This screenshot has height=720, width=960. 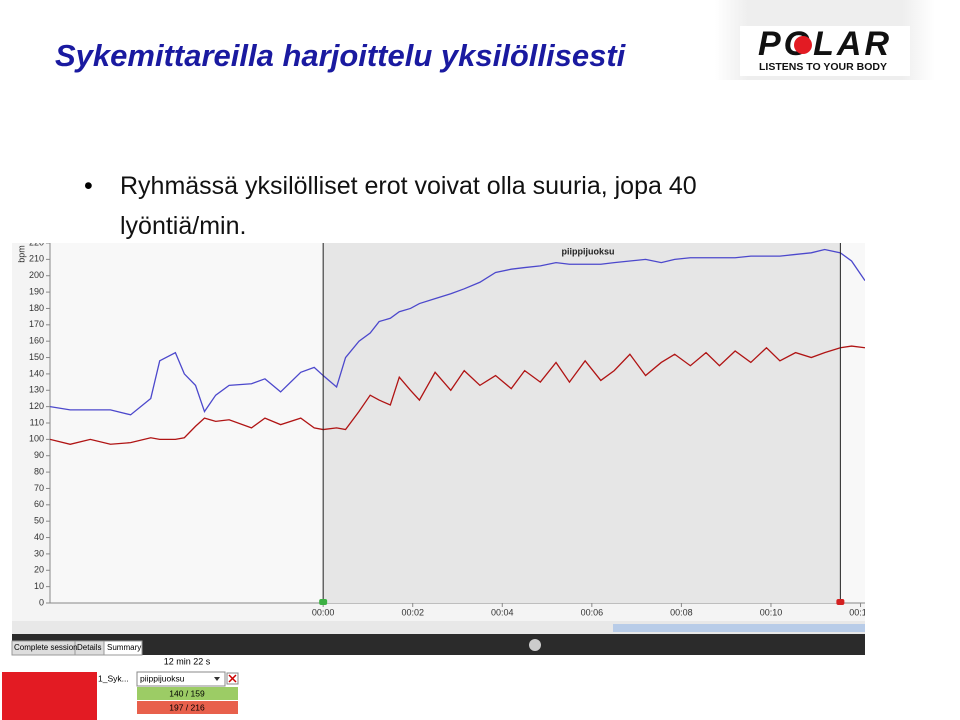 I want to click on tab-label: Complete session, so click(x=46, y=647).